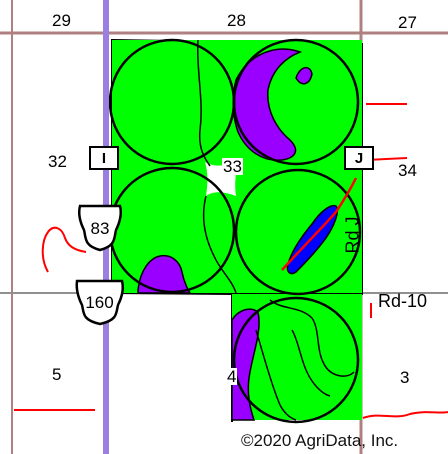 The width and height of the screenshot is (448, 454). I want to click on us-83-shield, so click(100, 228).